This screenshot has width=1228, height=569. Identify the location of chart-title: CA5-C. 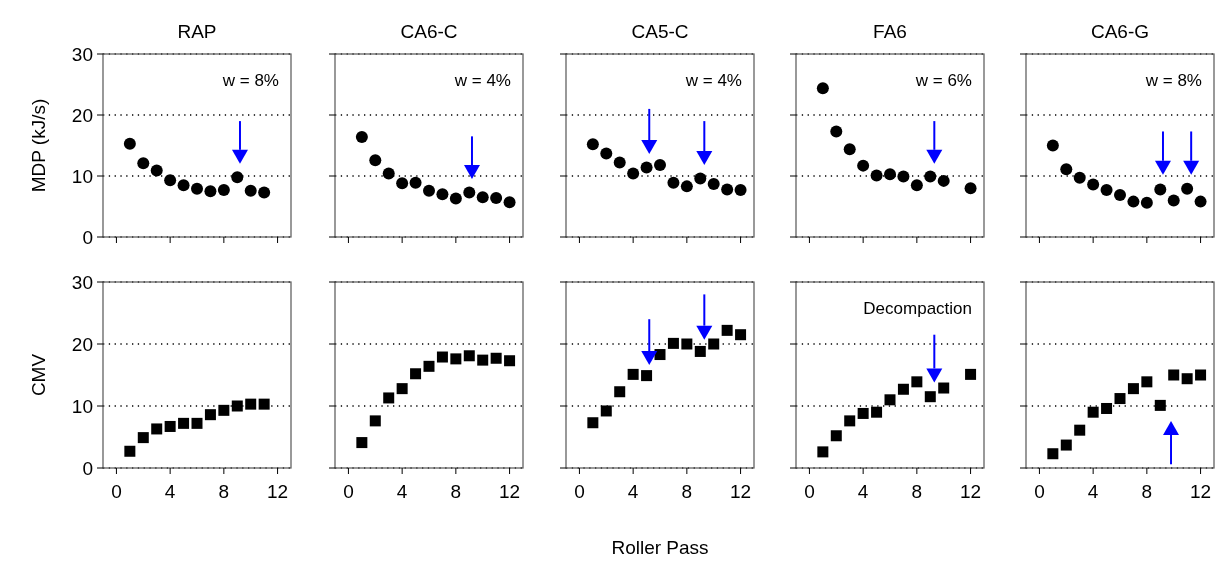
(660, 31).